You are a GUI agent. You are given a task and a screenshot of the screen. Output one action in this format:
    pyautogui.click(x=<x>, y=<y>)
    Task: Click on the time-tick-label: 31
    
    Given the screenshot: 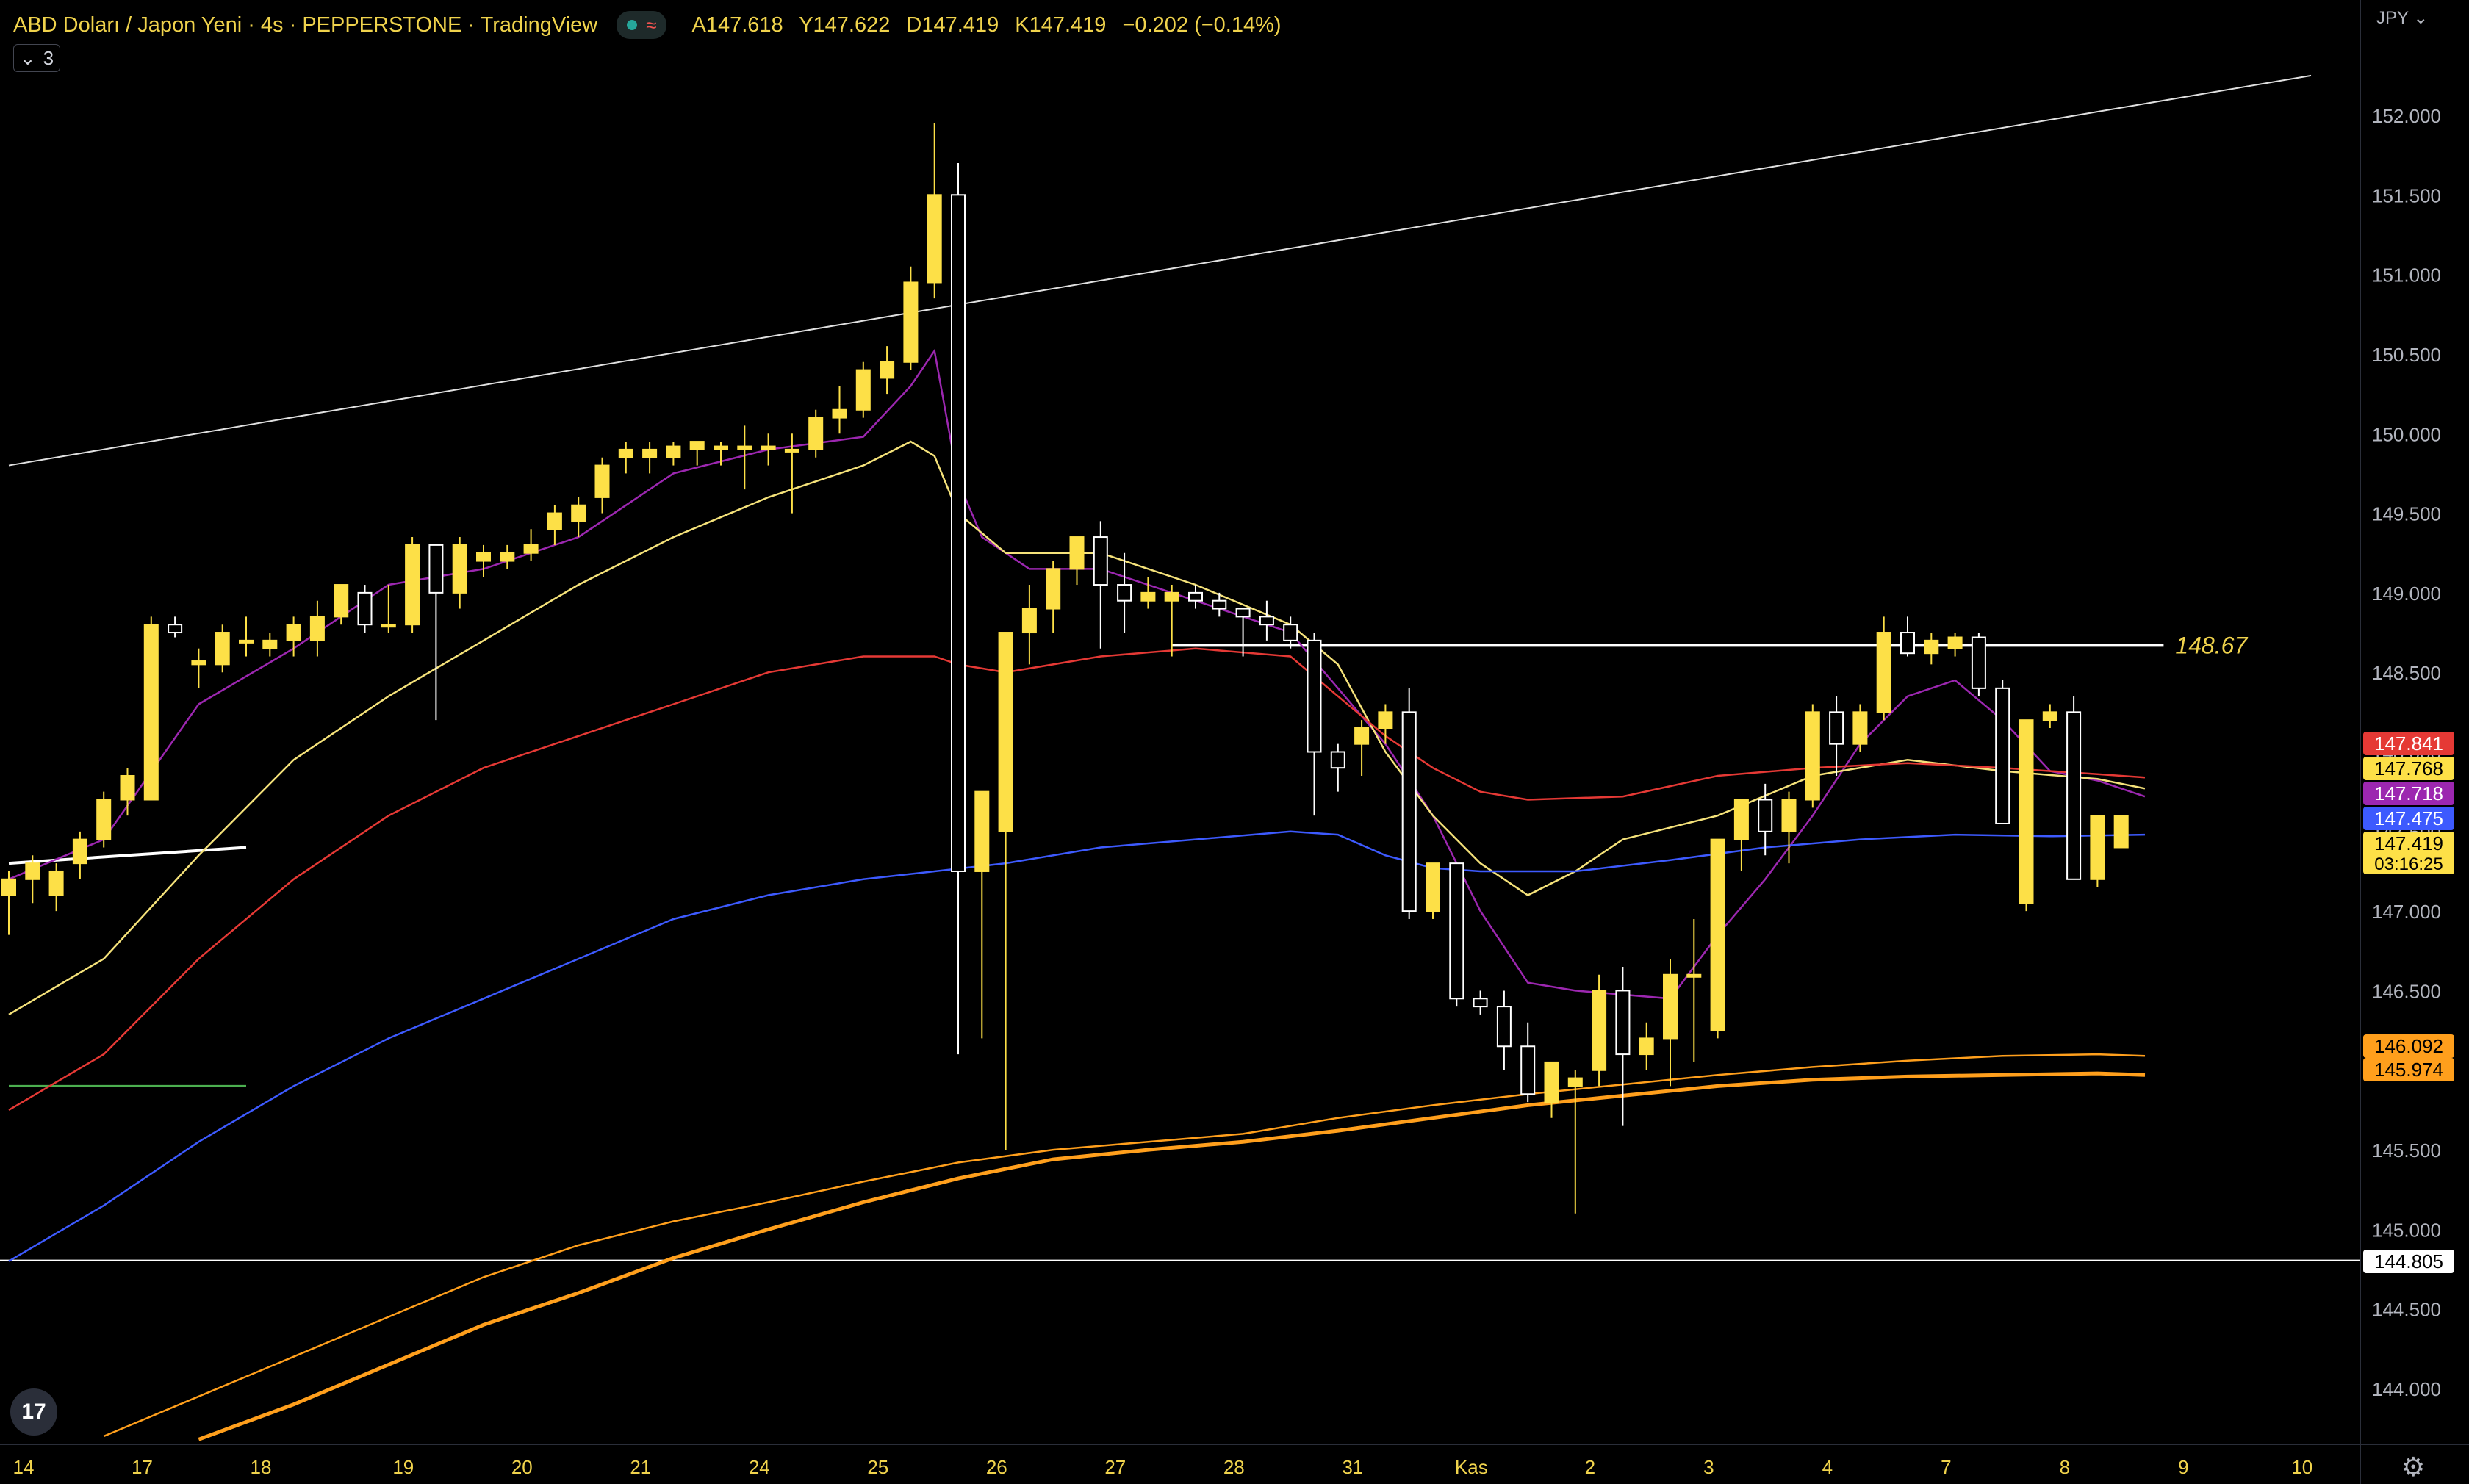 What is the action you would take?
    pyautogui.click(x=1352, y=1467)
    